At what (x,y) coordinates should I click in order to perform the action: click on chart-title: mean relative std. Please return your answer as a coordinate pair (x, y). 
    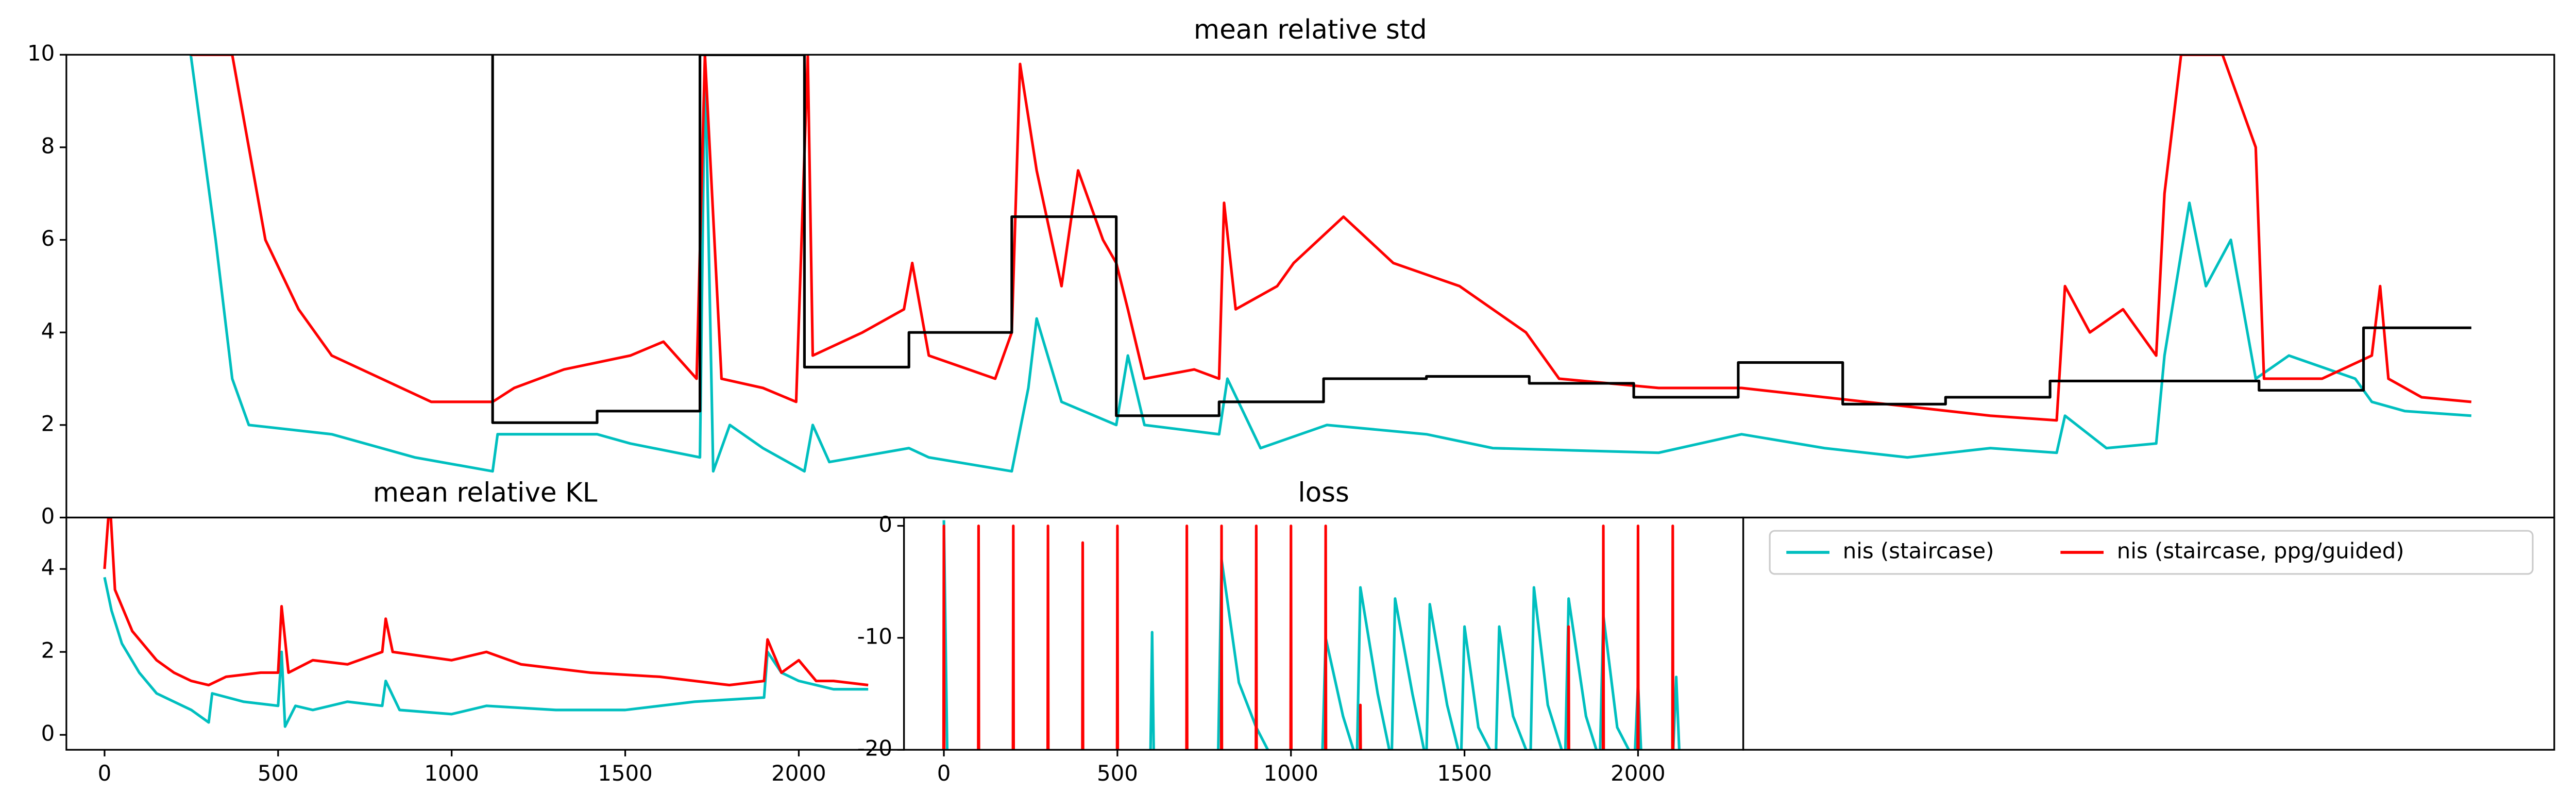
    Looking at the image, I should click on (1310, 29).